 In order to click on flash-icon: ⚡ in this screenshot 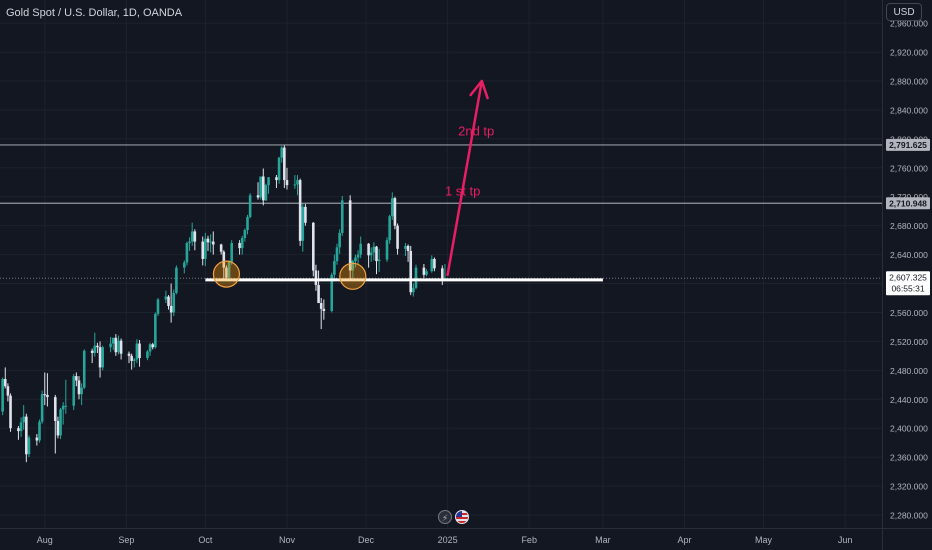, I will do `click(445, 517)`.